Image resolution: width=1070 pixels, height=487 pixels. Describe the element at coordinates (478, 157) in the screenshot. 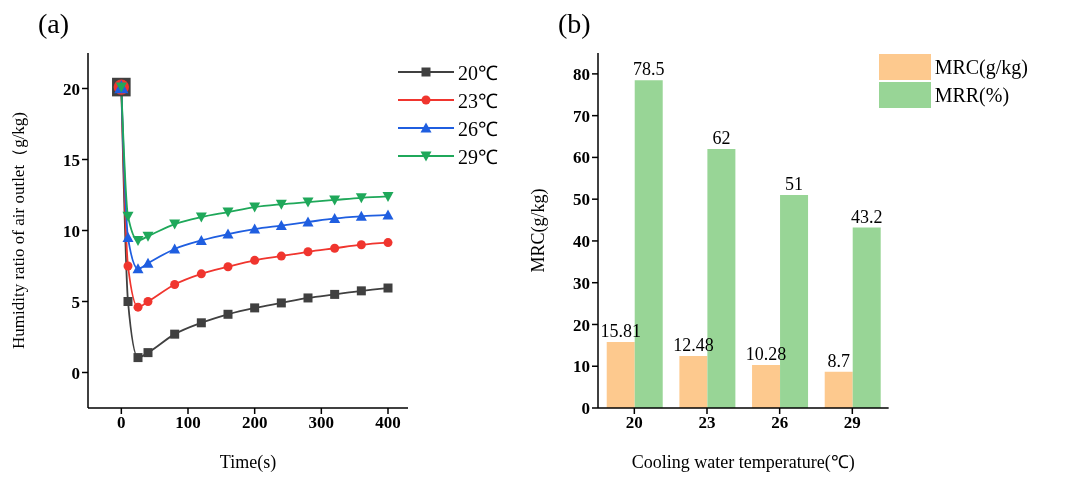

I see `legend-label: 29℃` at that location.